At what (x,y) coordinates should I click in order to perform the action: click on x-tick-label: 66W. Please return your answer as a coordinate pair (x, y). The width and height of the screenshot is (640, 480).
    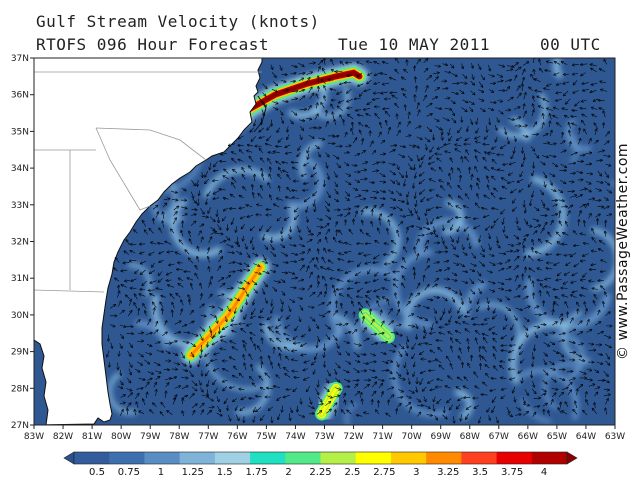
    Looking at the image, I should click on (528, 437).